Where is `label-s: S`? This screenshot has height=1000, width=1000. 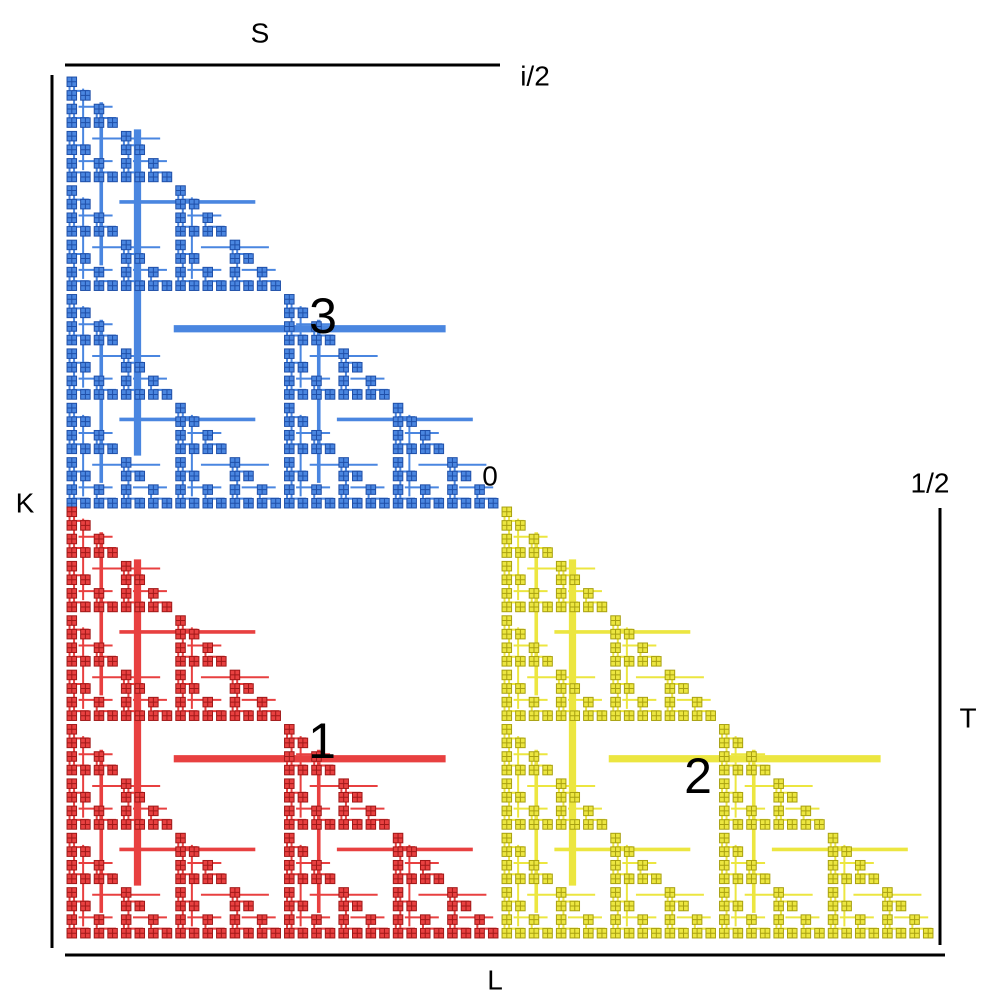
label-s: S is located at coordinates (260, 32).